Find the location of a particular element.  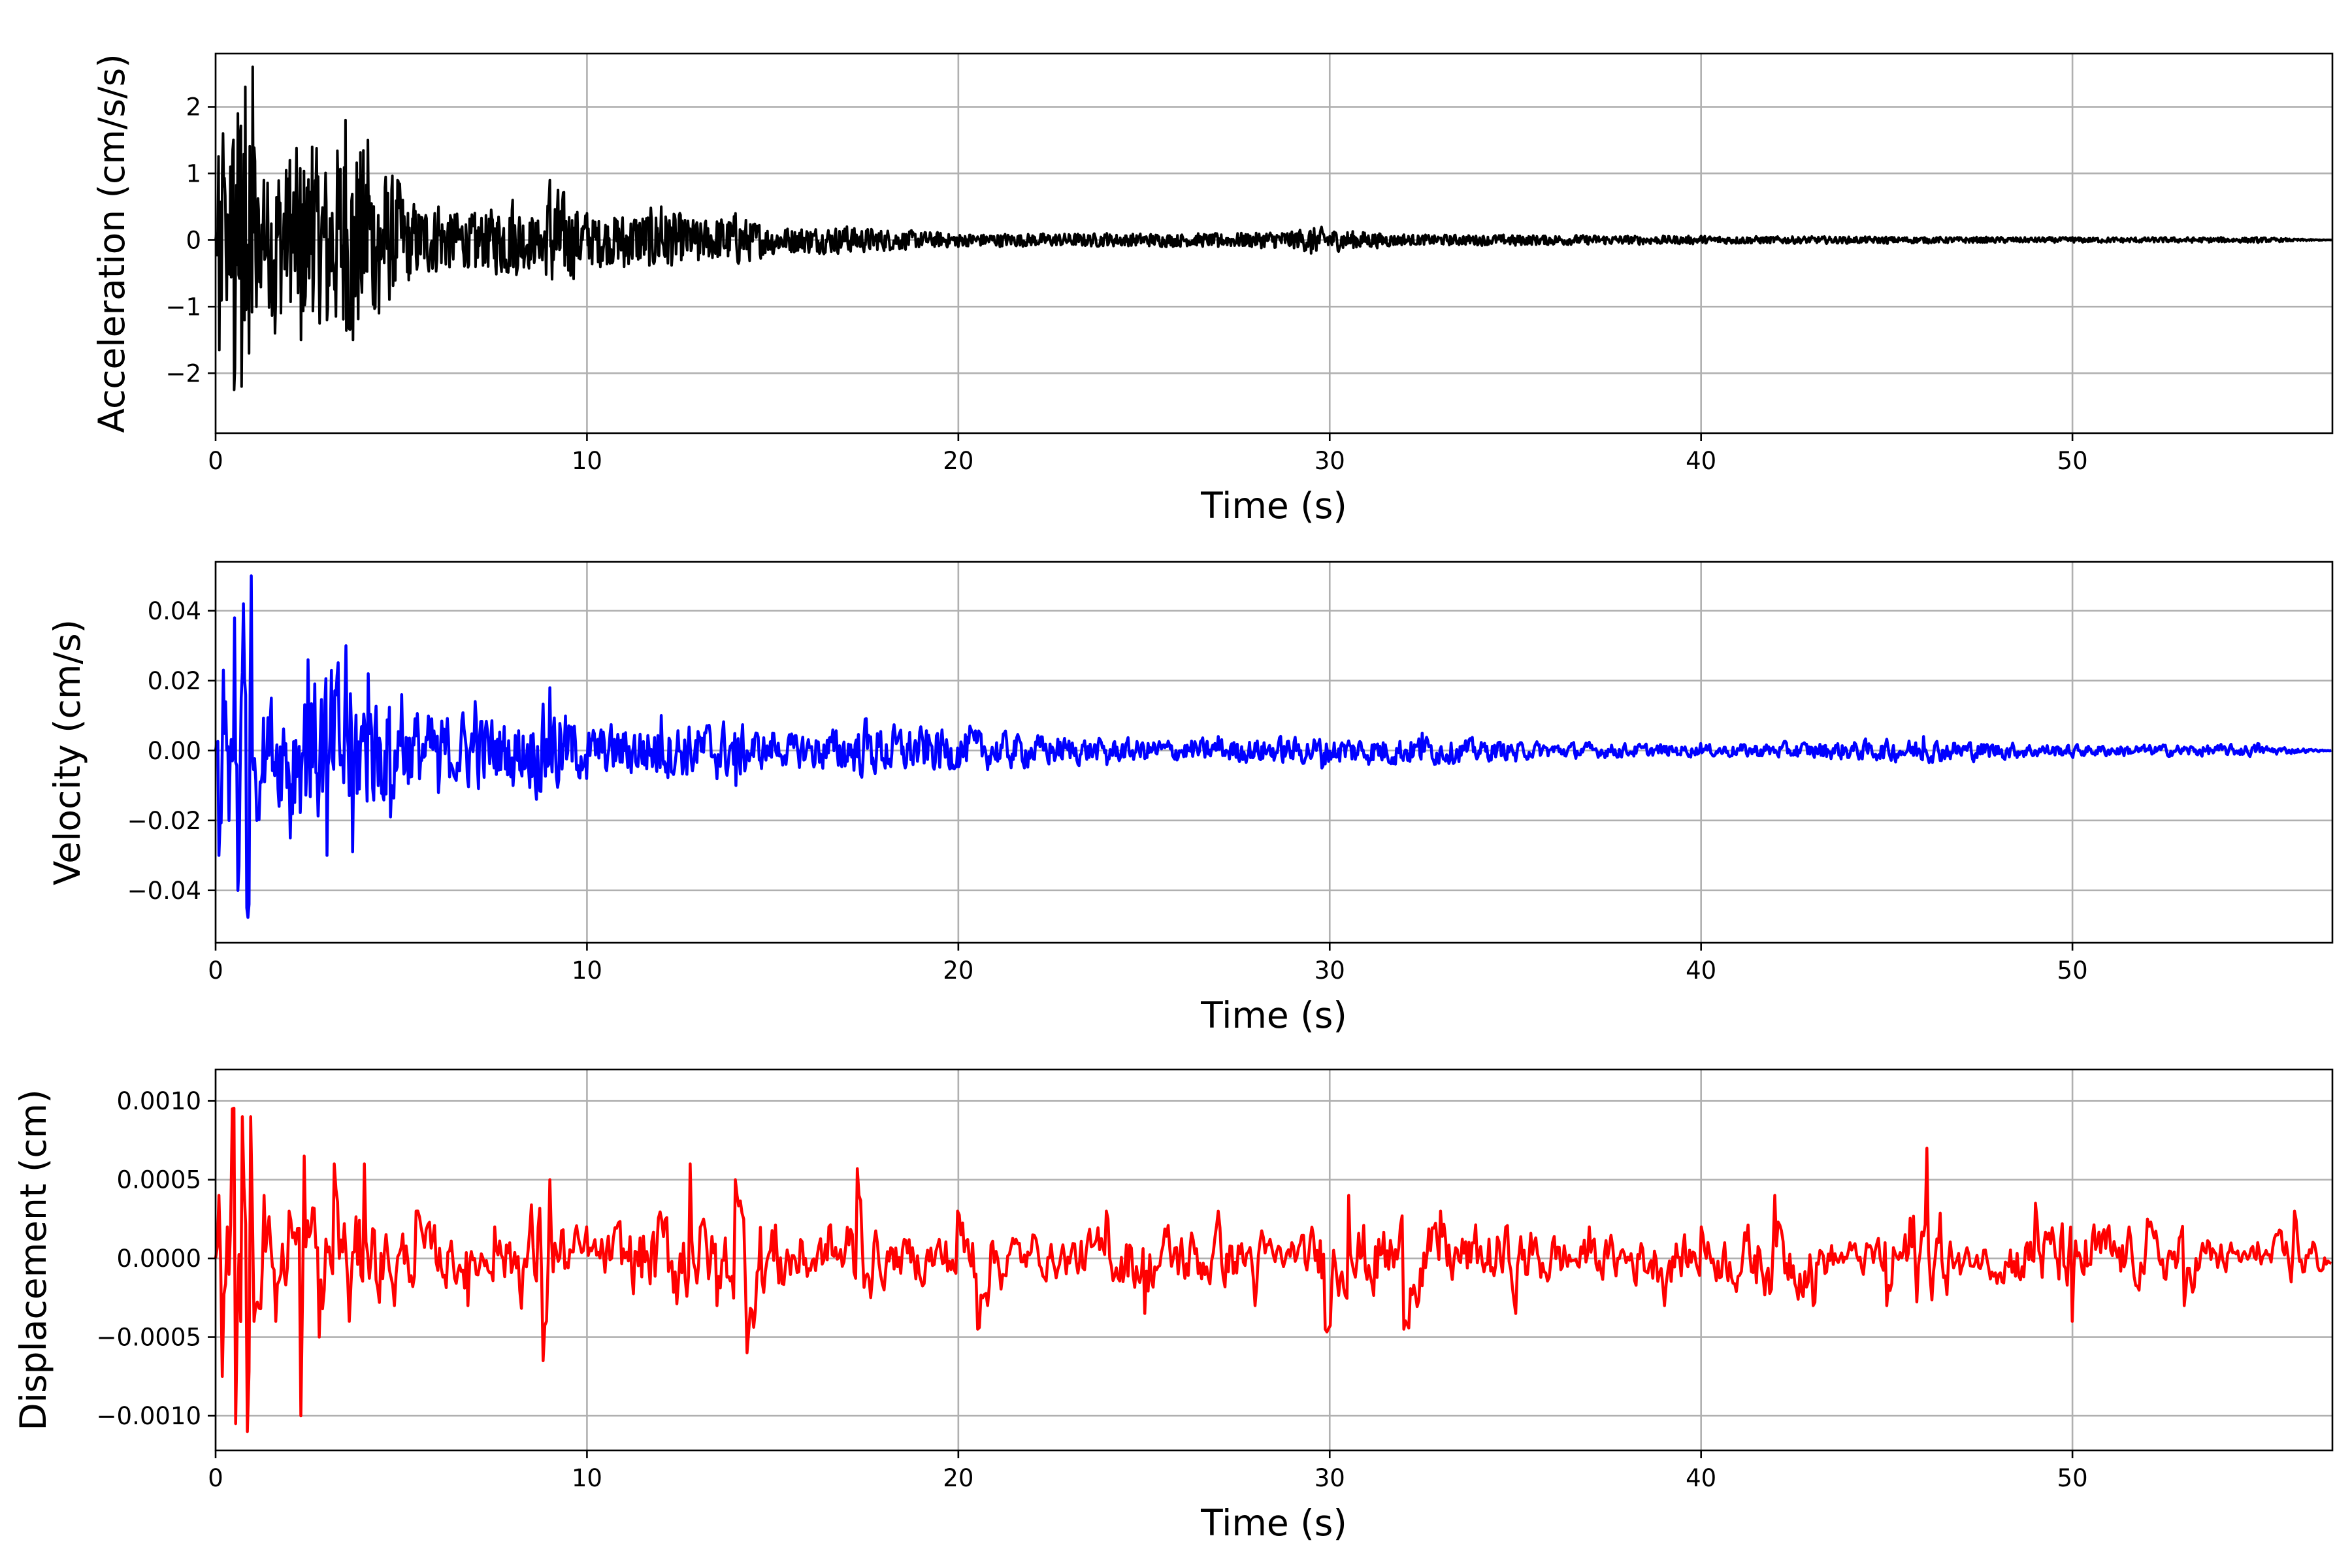

velocity-y-tick-label: −0.04 is located at coordinates (164, 891).